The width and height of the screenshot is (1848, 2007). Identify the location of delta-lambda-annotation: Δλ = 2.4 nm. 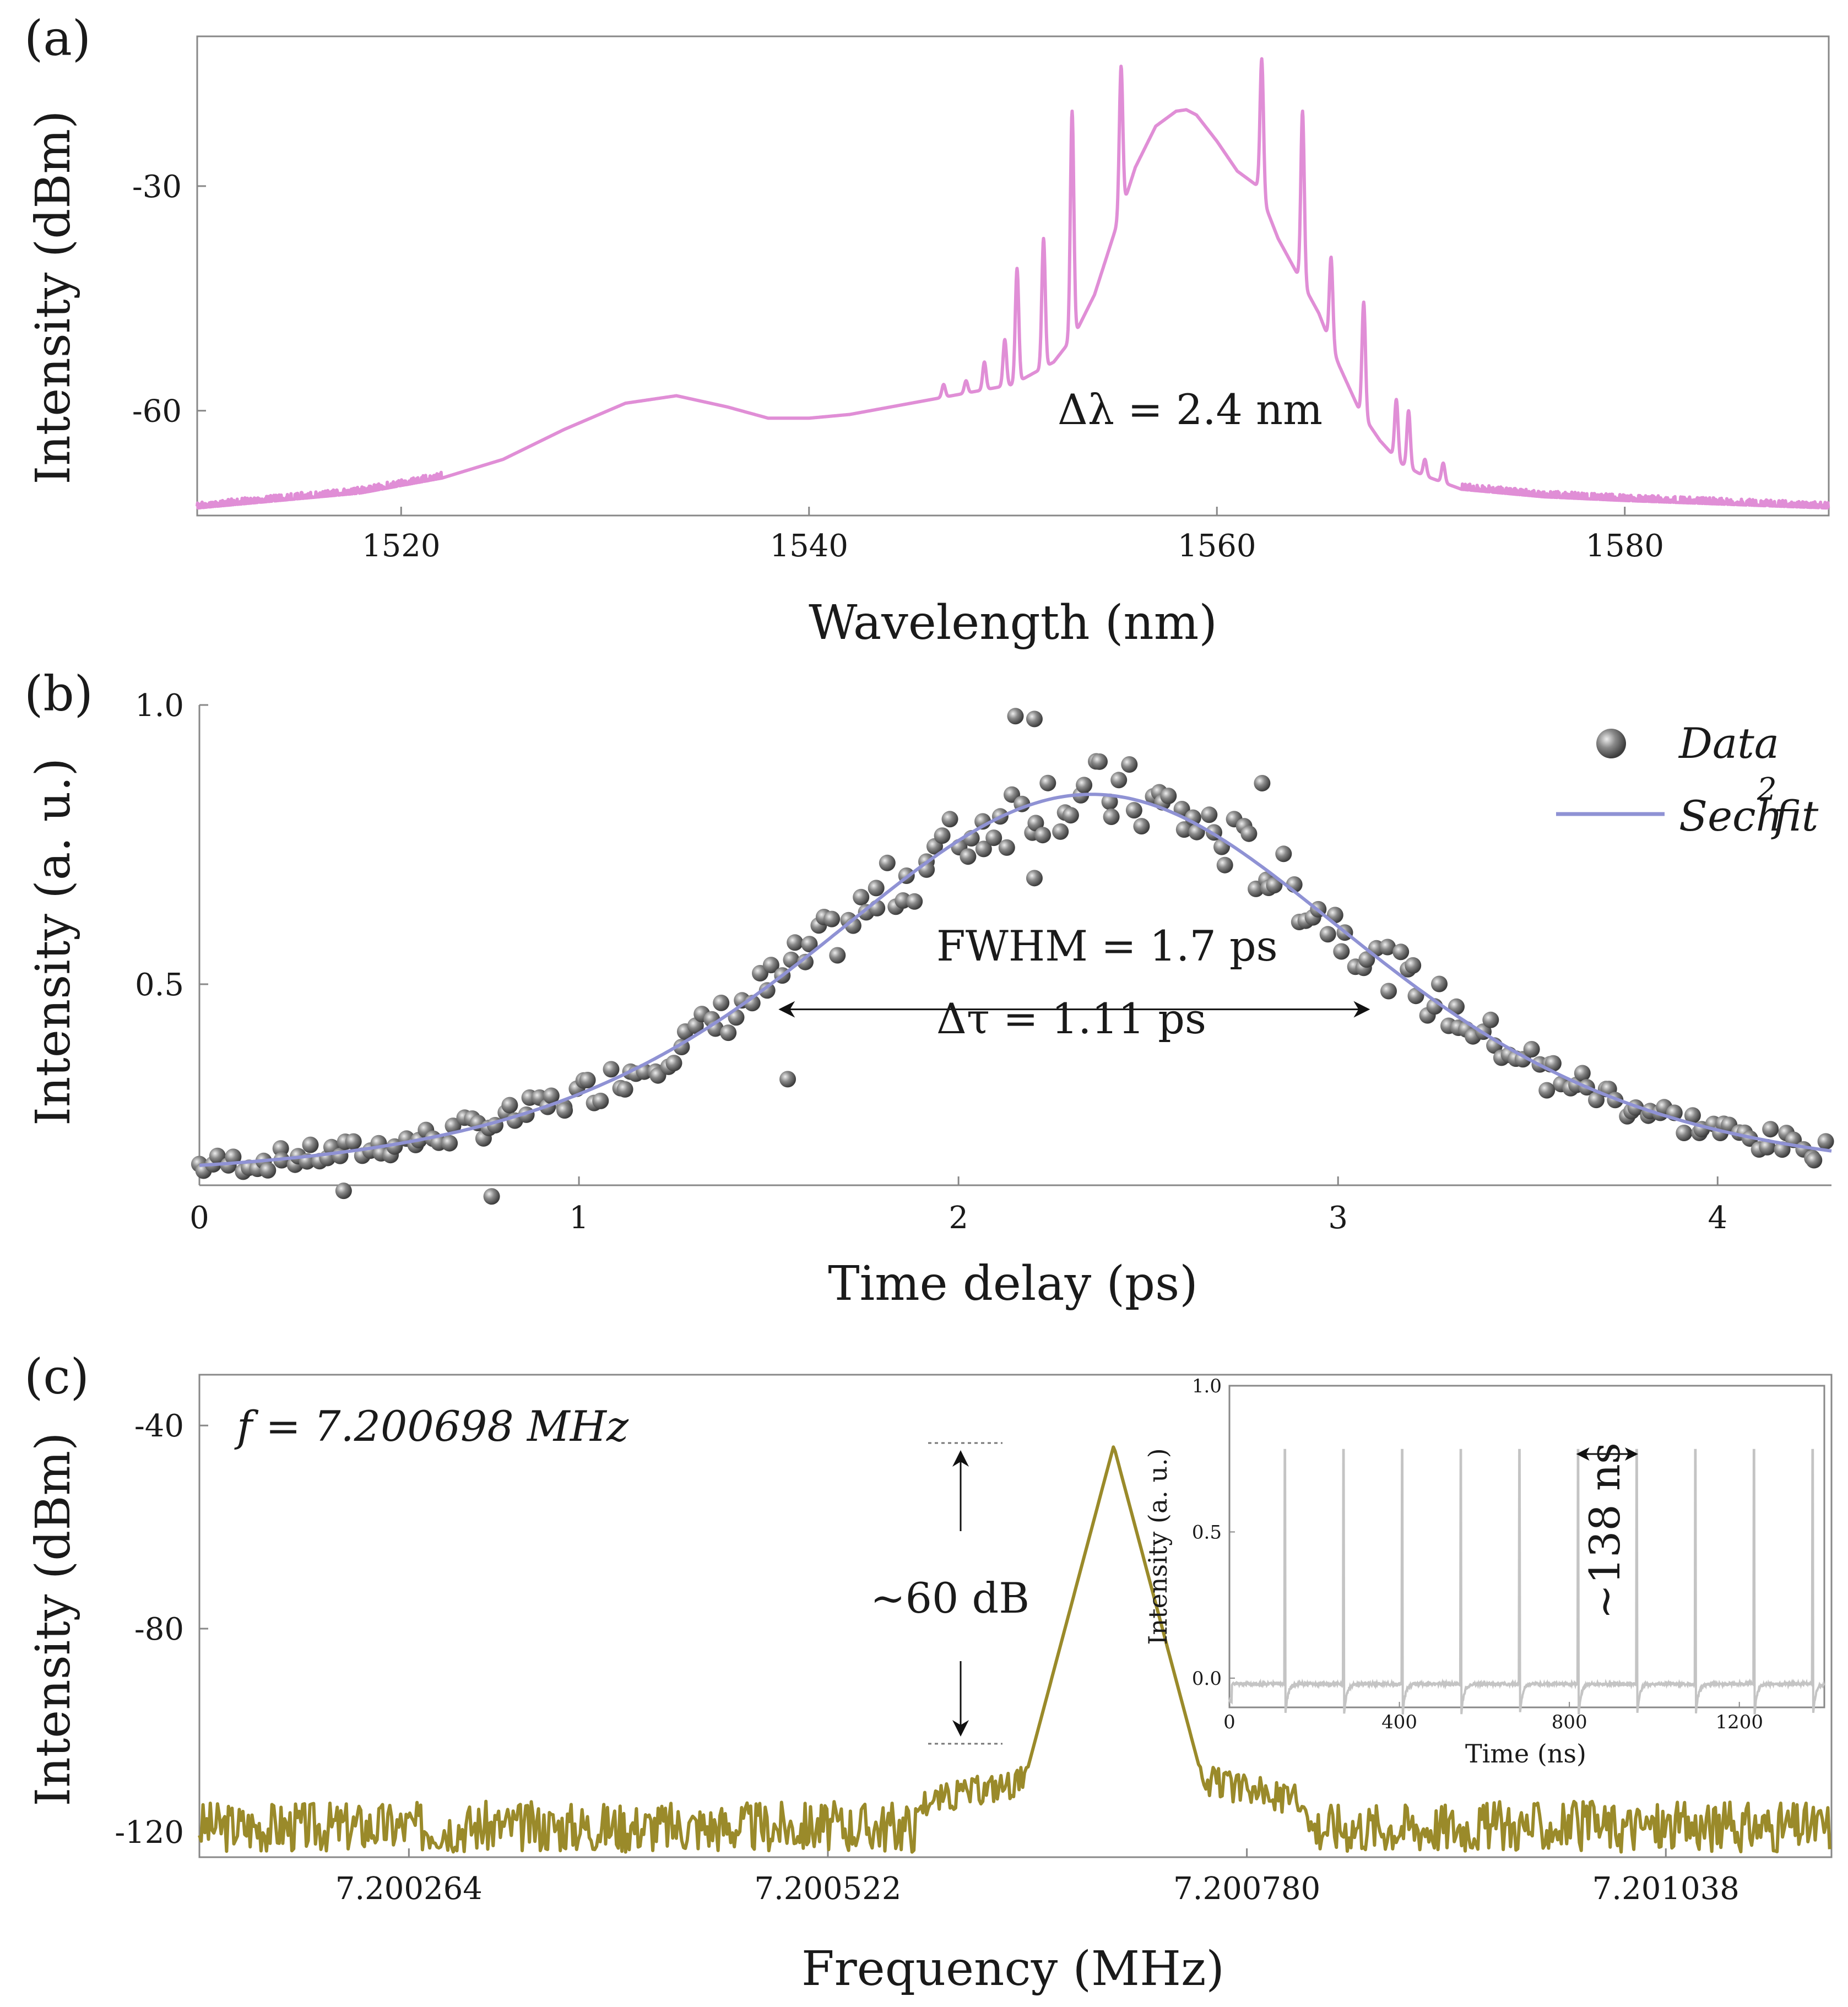
(1190, 409).